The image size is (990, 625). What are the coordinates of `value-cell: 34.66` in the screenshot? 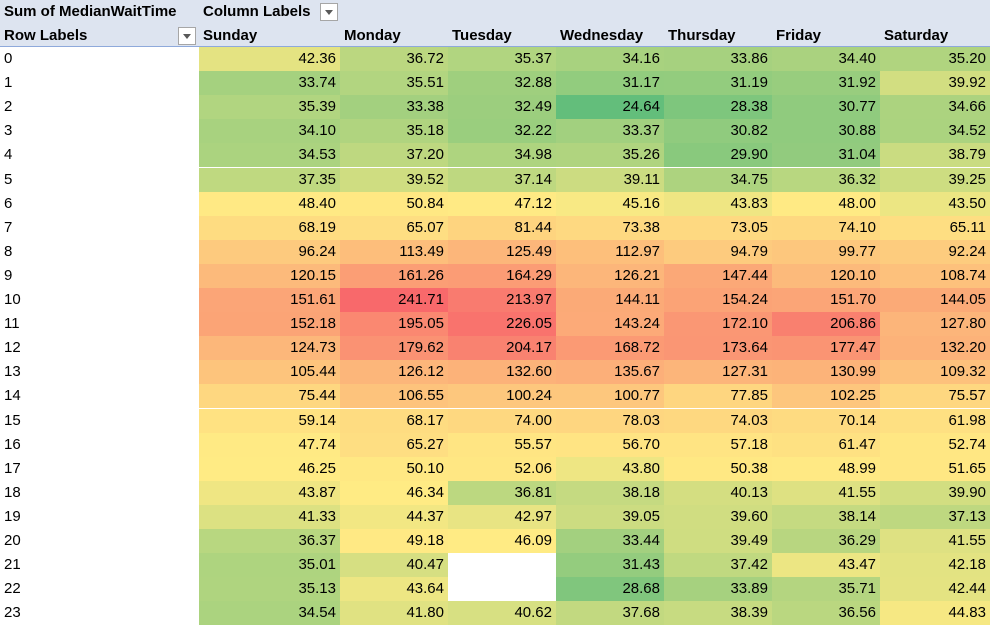 It's located at (935, 107).